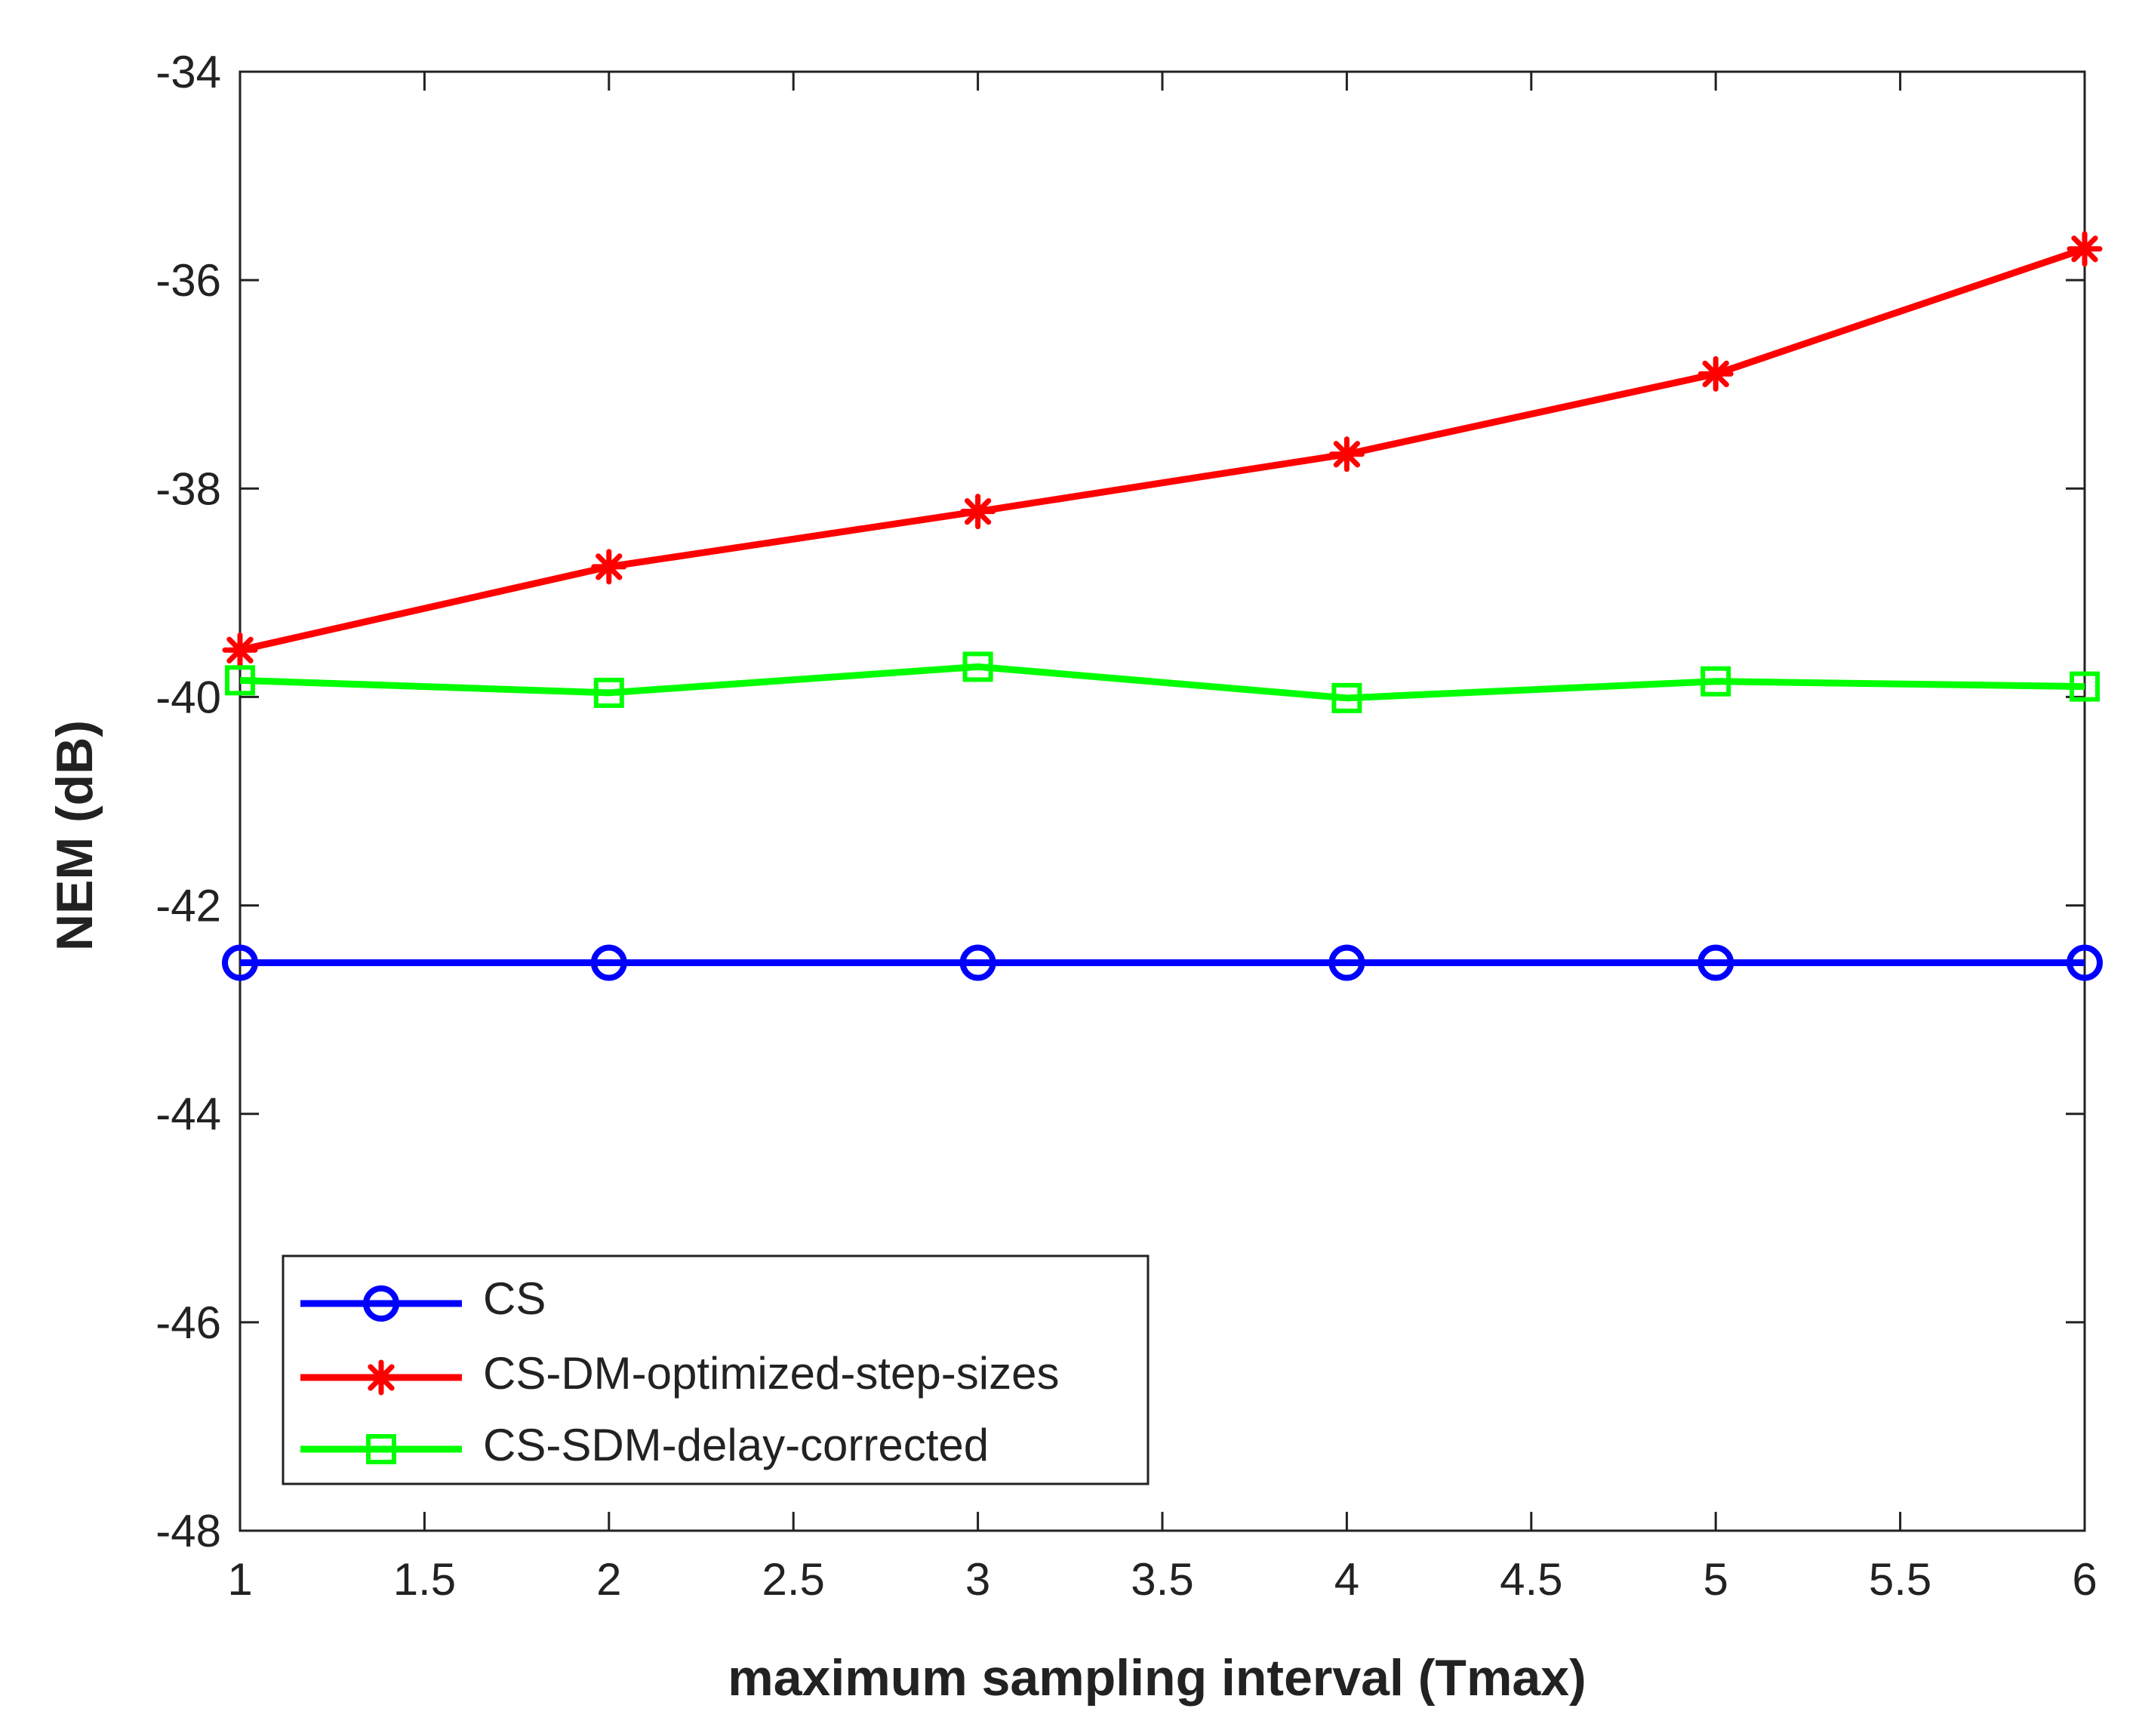 Image resolution: width=2139 pixels, height=1736 pixels. Describe the element at coordinates (793, 1580) in the screenshot. I see `x-tick-label: 2.5` at that location.